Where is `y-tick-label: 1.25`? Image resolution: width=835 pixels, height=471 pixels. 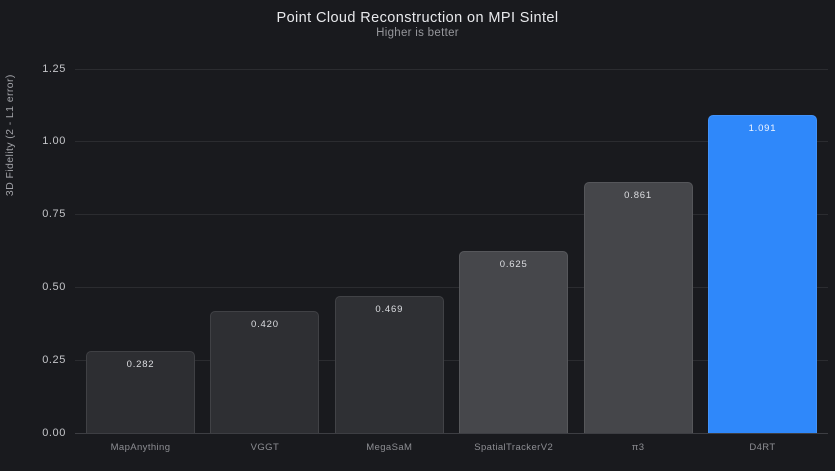 y-tick-label: 1.25 is located at coordinates (54, 68).